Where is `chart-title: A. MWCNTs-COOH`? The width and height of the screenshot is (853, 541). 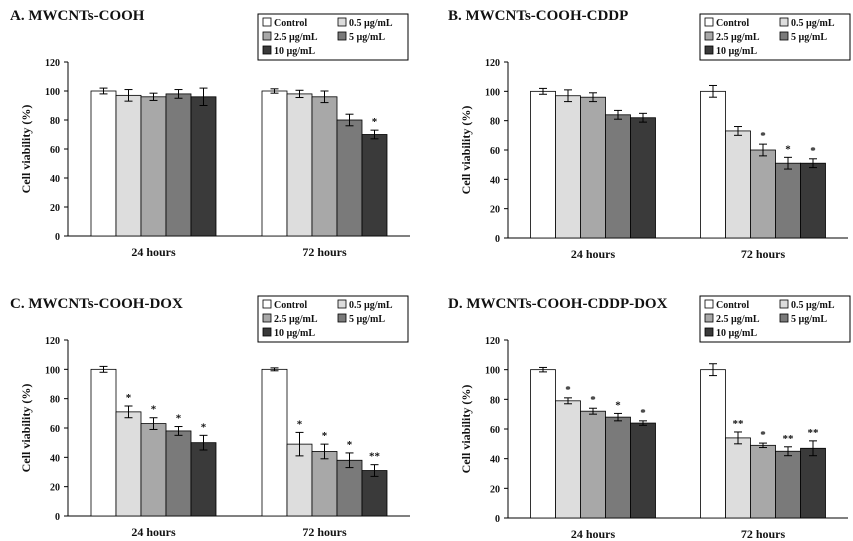 chart-title: A. MWCNTs-COOH is located at coordinates (77, 16).